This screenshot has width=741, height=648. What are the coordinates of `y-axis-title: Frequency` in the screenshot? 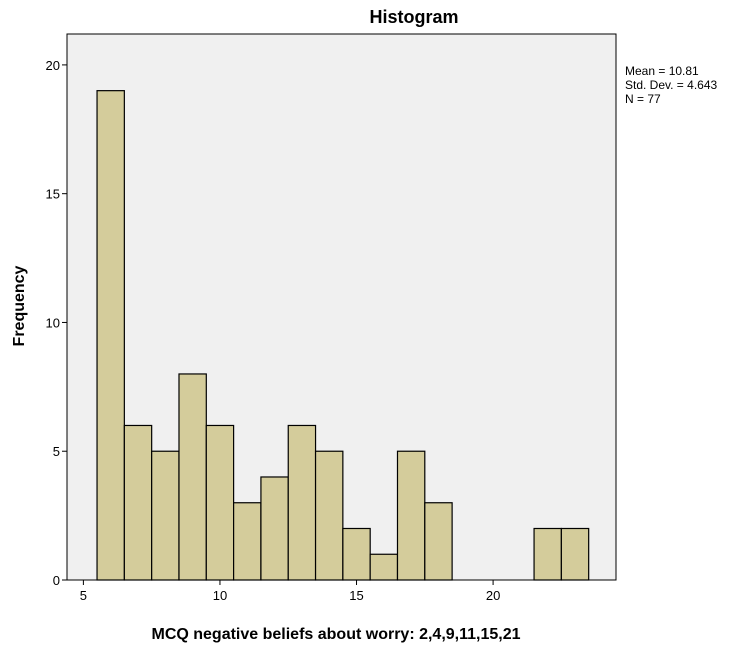 It's located at (19, 305).